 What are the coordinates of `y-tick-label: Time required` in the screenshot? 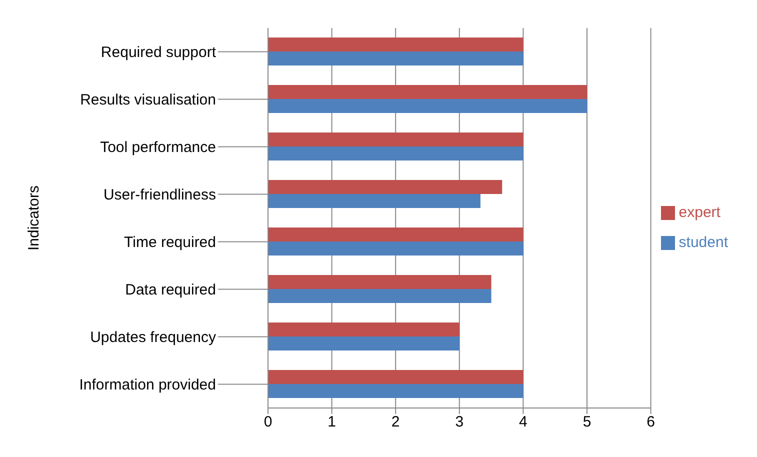 It's located at (170, 243).